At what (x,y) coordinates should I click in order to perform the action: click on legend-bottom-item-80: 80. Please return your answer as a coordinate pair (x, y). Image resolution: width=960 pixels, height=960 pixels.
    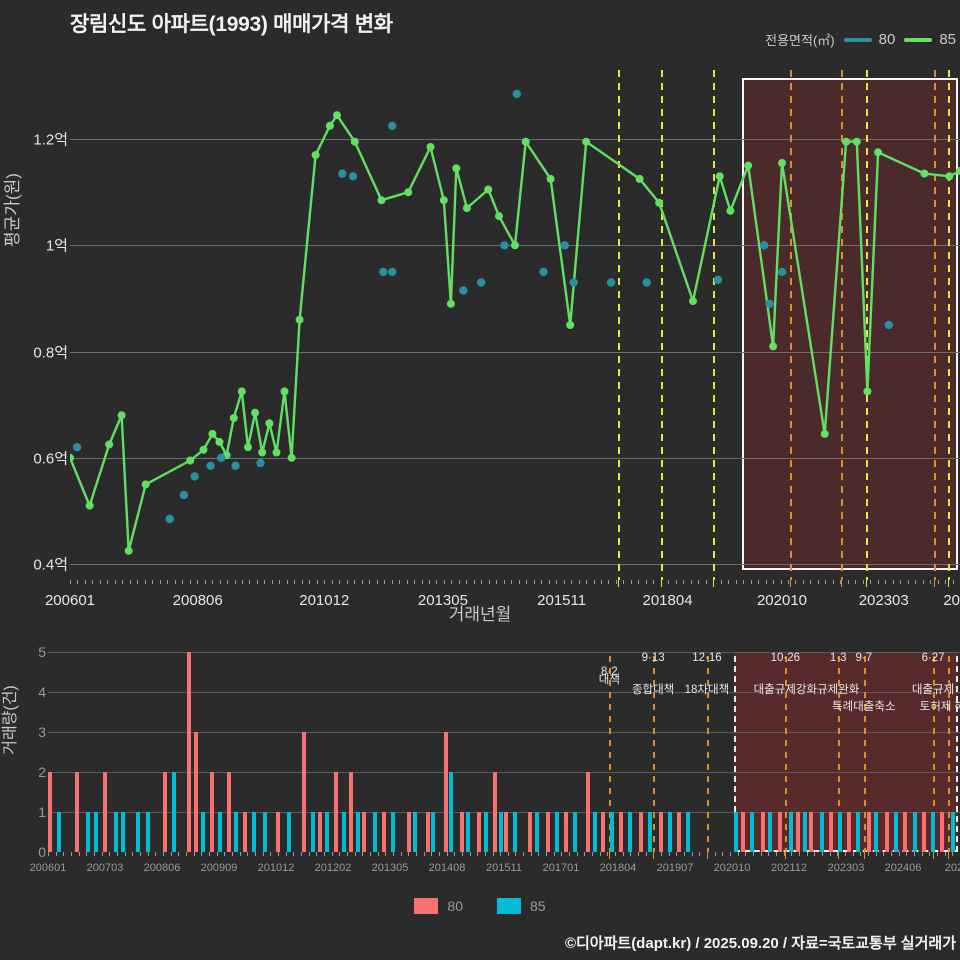
    Looking at the image, I should click on (438, 906).